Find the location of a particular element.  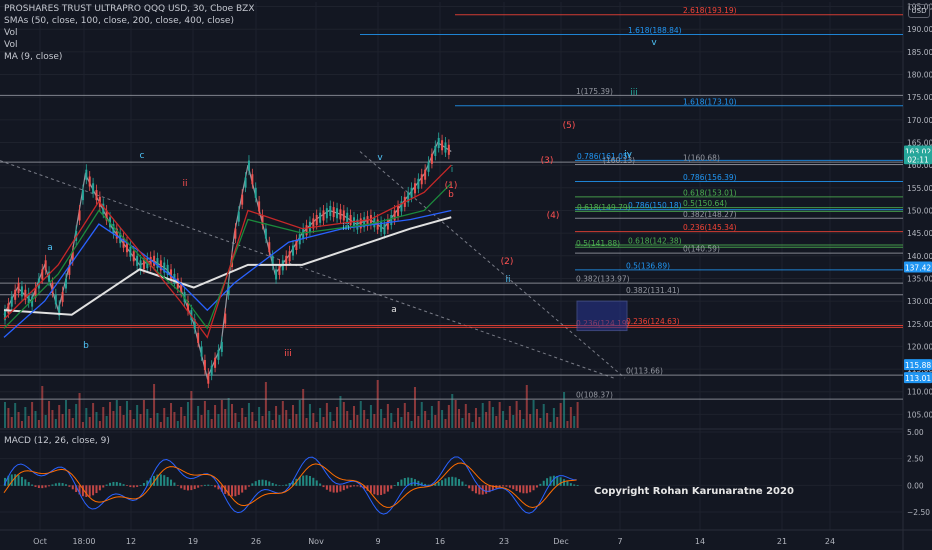

fib-level-label: 0.236(145.34) is located at coordinates (710, 227).